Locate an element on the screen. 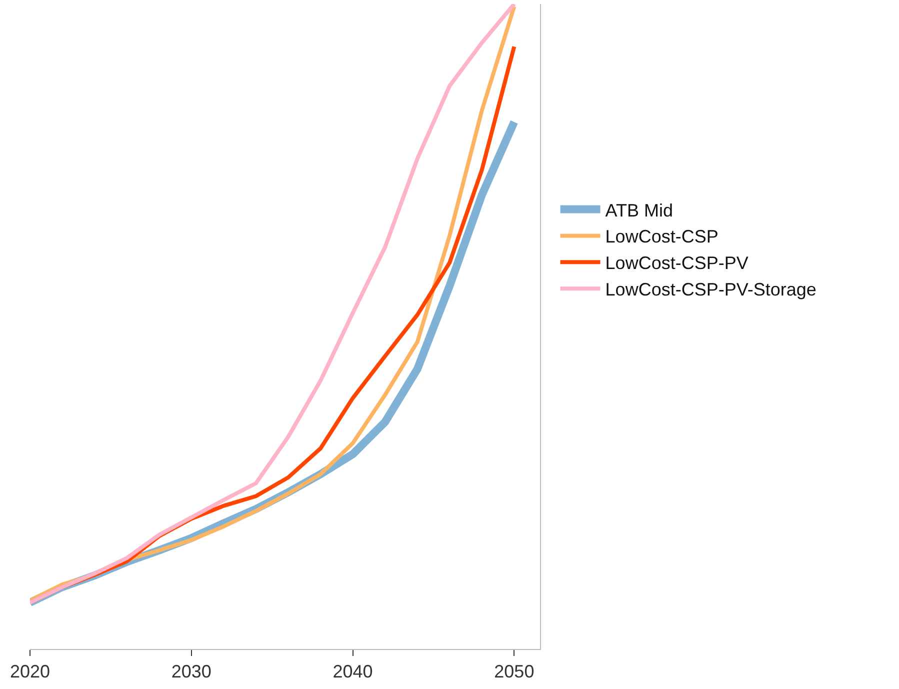 This screenshot has width=899, height=689. x-tick-label: 2030 is located at coordinates (191, 672).